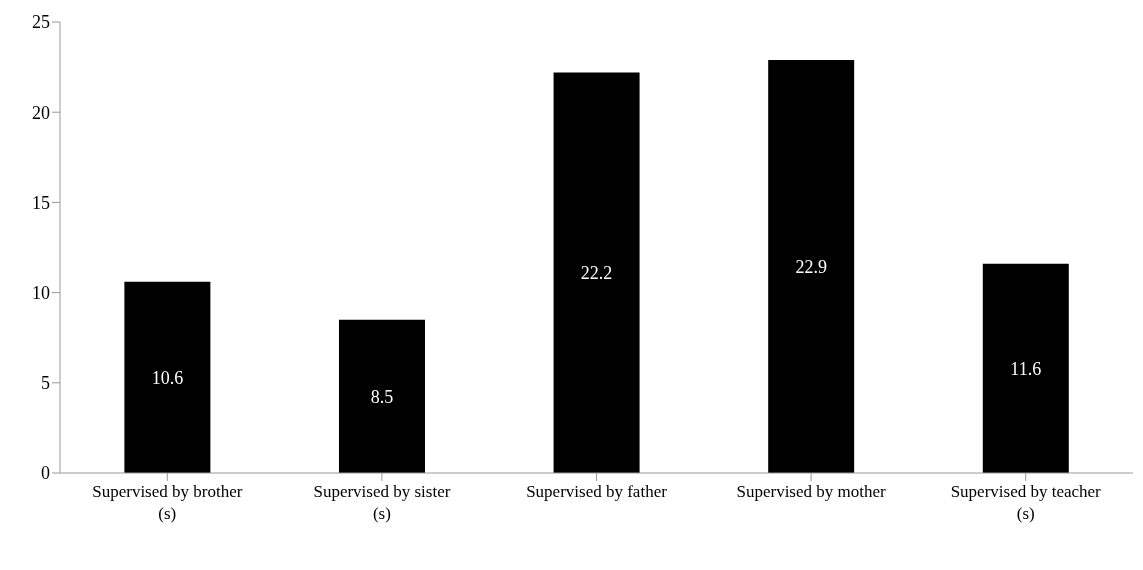  Describe the element at coordinates (41, 202) in the screenshot. I see `y-tick-label: 15` at that location.